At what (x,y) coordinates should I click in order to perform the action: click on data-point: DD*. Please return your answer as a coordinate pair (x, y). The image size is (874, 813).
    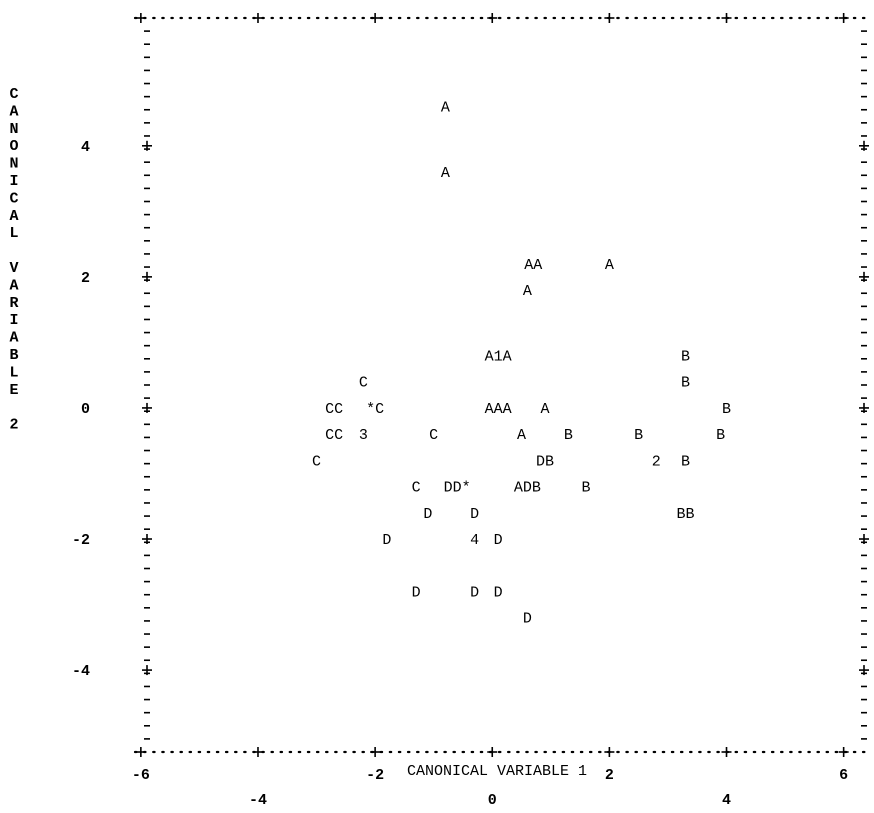
    Looking at the image, I should click on (457, 488).